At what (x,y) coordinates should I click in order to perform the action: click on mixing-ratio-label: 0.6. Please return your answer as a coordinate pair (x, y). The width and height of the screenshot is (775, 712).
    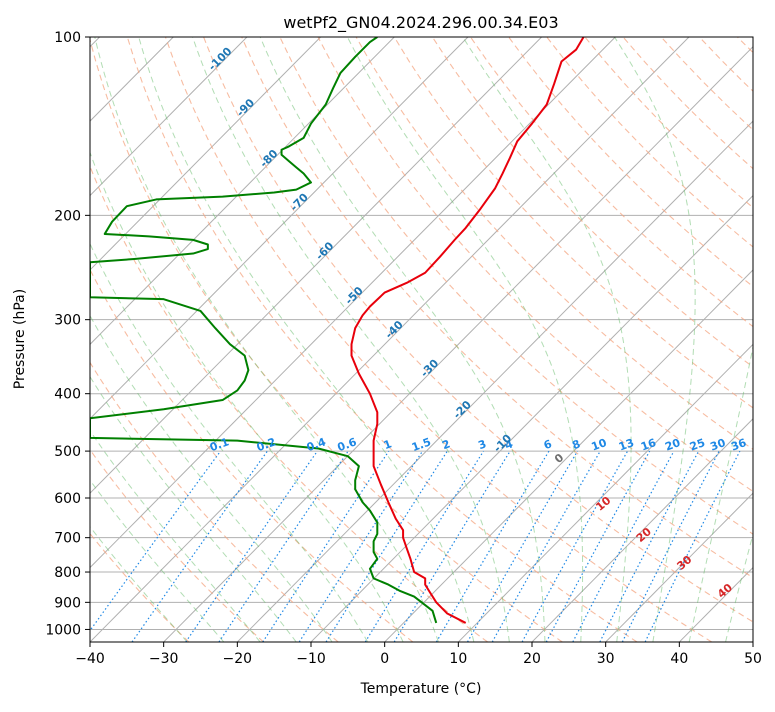
    Looking at the image, I should click on (347, 444).